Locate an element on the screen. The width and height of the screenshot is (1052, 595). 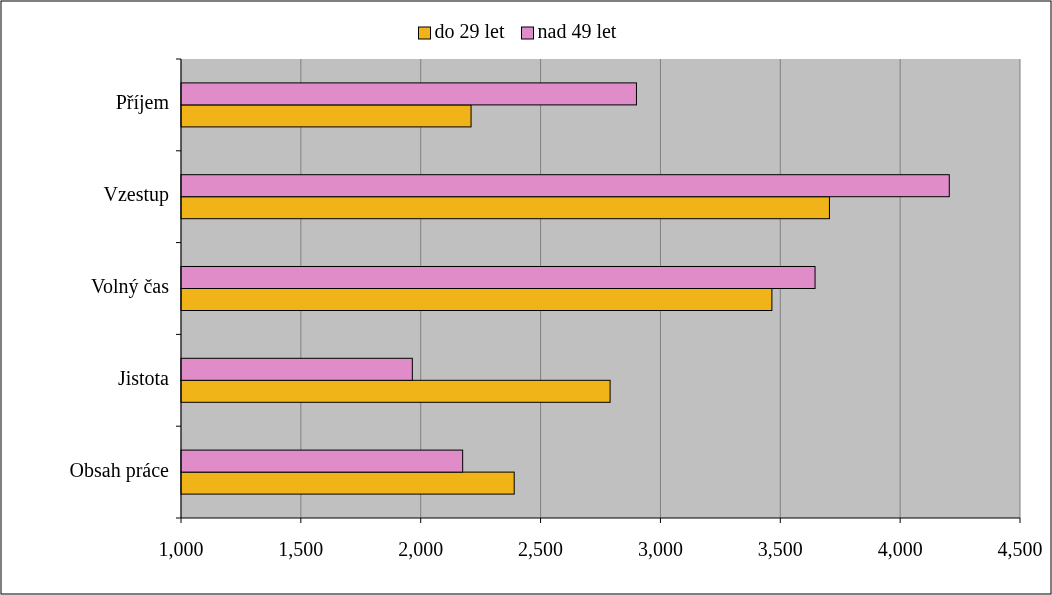
x-tick-label: 1,500 is located at coordinates (301, 549).